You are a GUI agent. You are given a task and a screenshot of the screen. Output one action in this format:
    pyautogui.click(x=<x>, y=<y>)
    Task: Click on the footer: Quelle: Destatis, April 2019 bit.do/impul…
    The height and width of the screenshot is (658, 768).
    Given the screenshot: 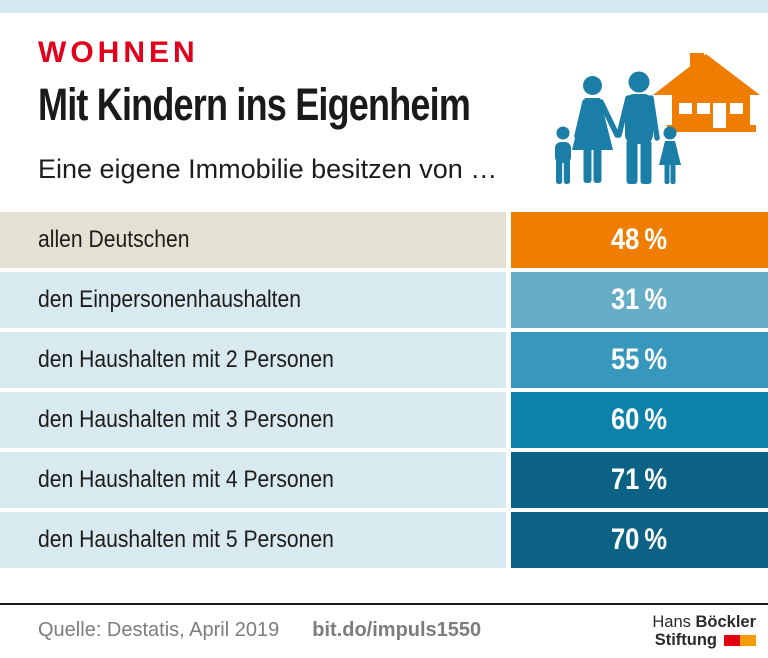 What is the action you would take?
    pyautogui.click(x=259, y=630)
    